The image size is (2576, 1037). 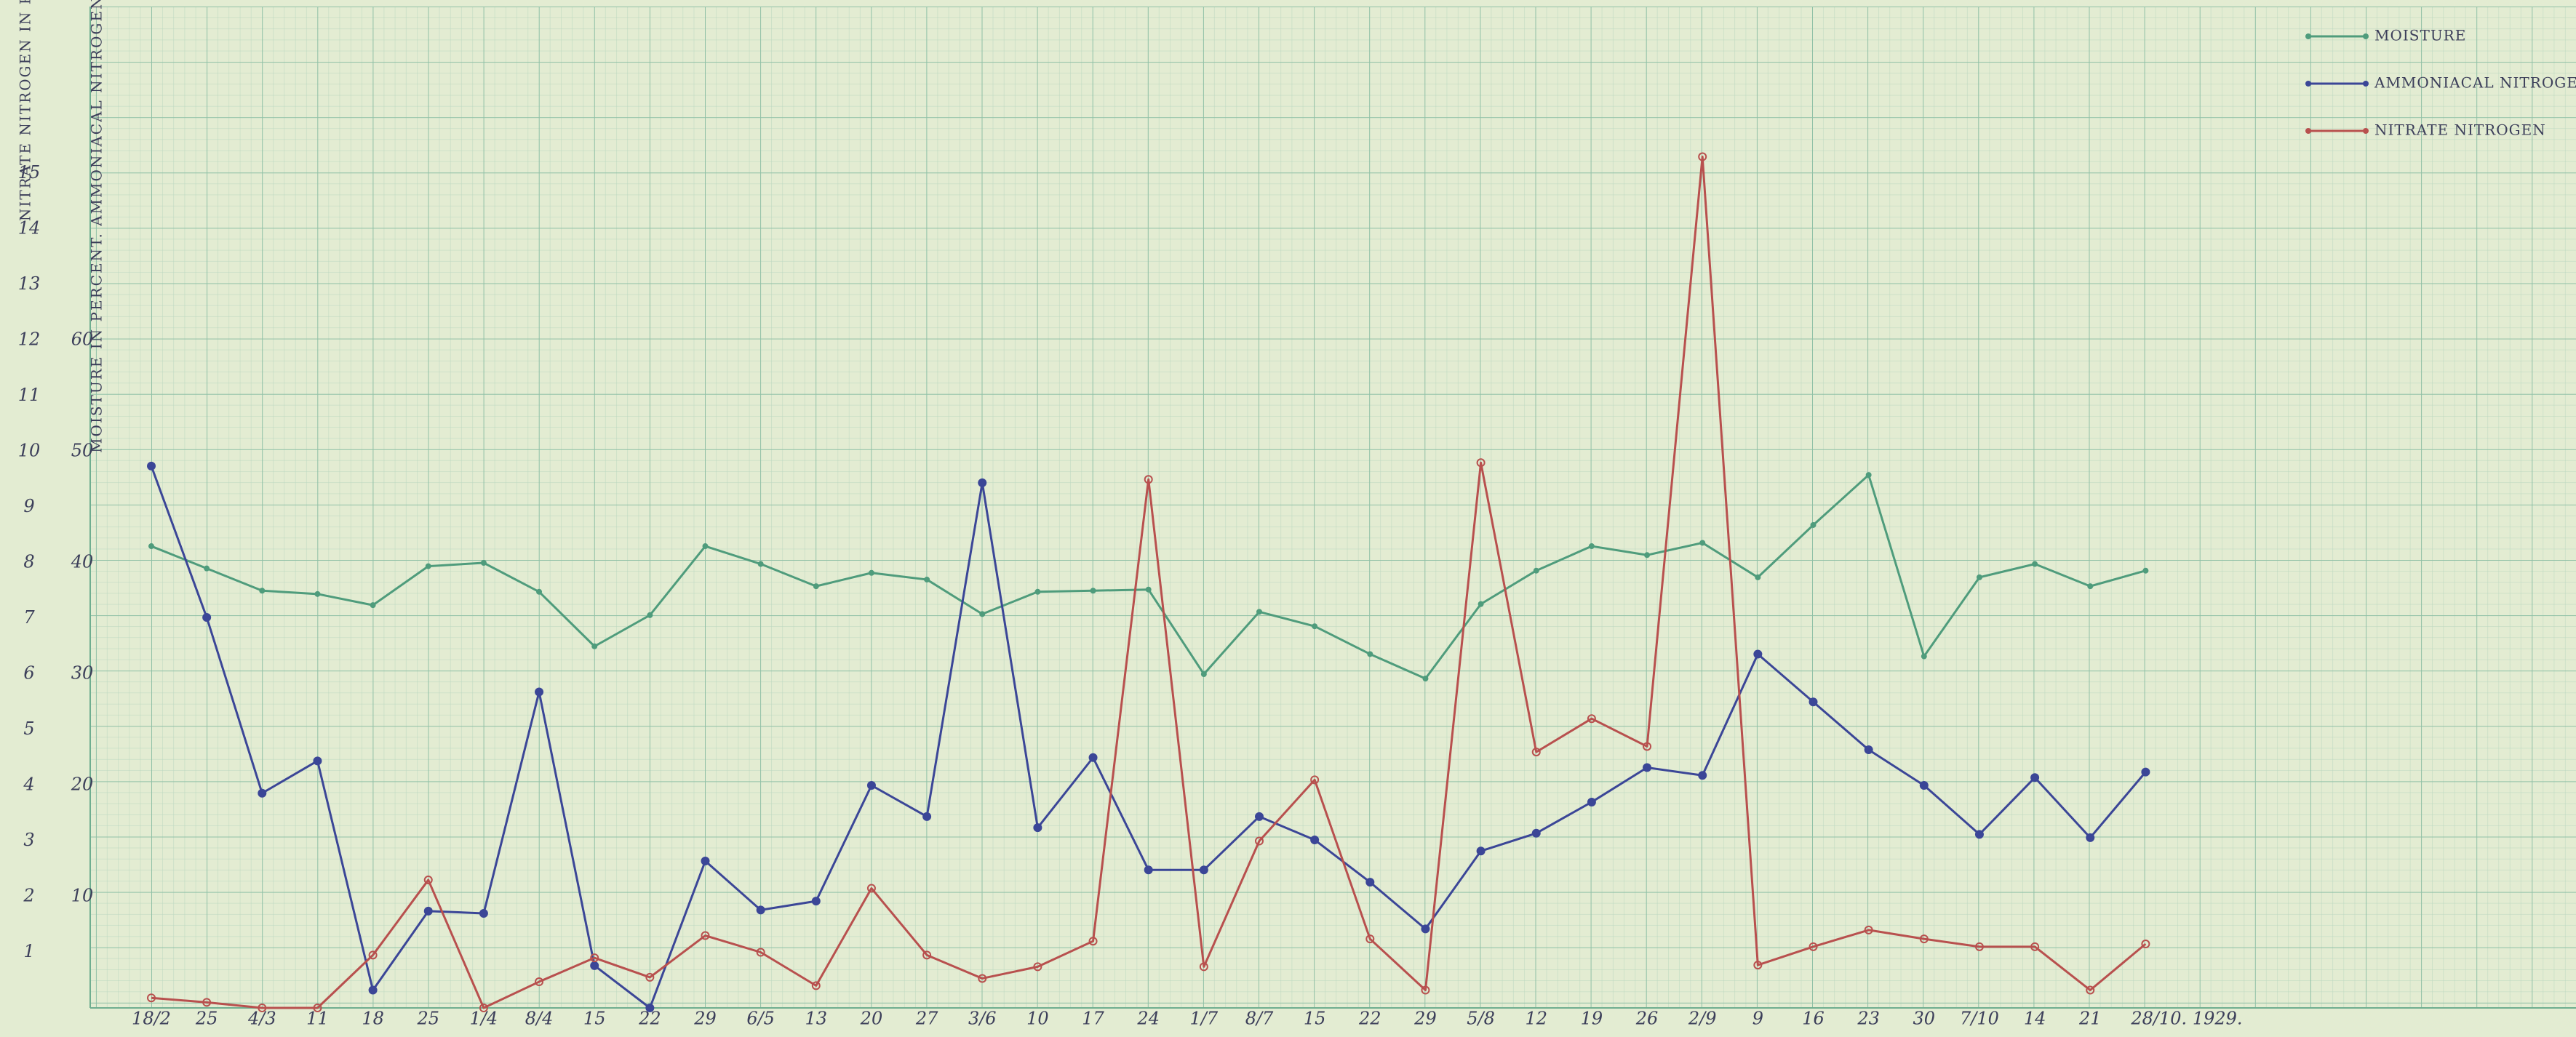 I want to click on y2-tick-label: 7, so click(x=29, y=617).